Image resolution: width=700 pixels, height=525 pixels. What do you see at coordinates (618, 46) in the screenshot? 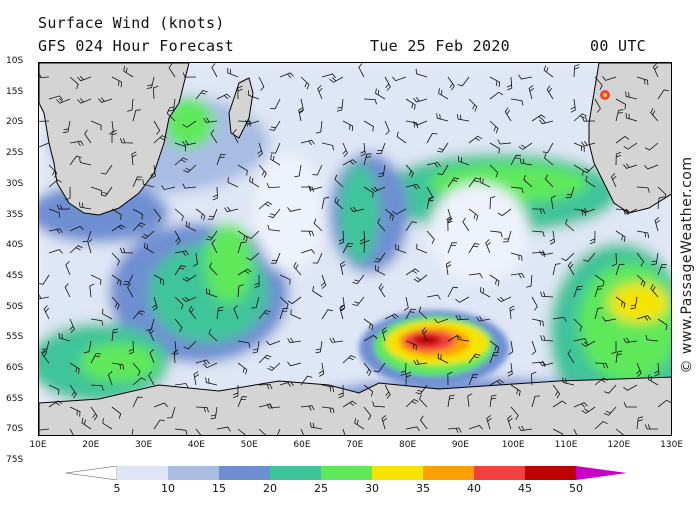
I see `forecast-time: 00 UTC` at bounding box center [618, 46].